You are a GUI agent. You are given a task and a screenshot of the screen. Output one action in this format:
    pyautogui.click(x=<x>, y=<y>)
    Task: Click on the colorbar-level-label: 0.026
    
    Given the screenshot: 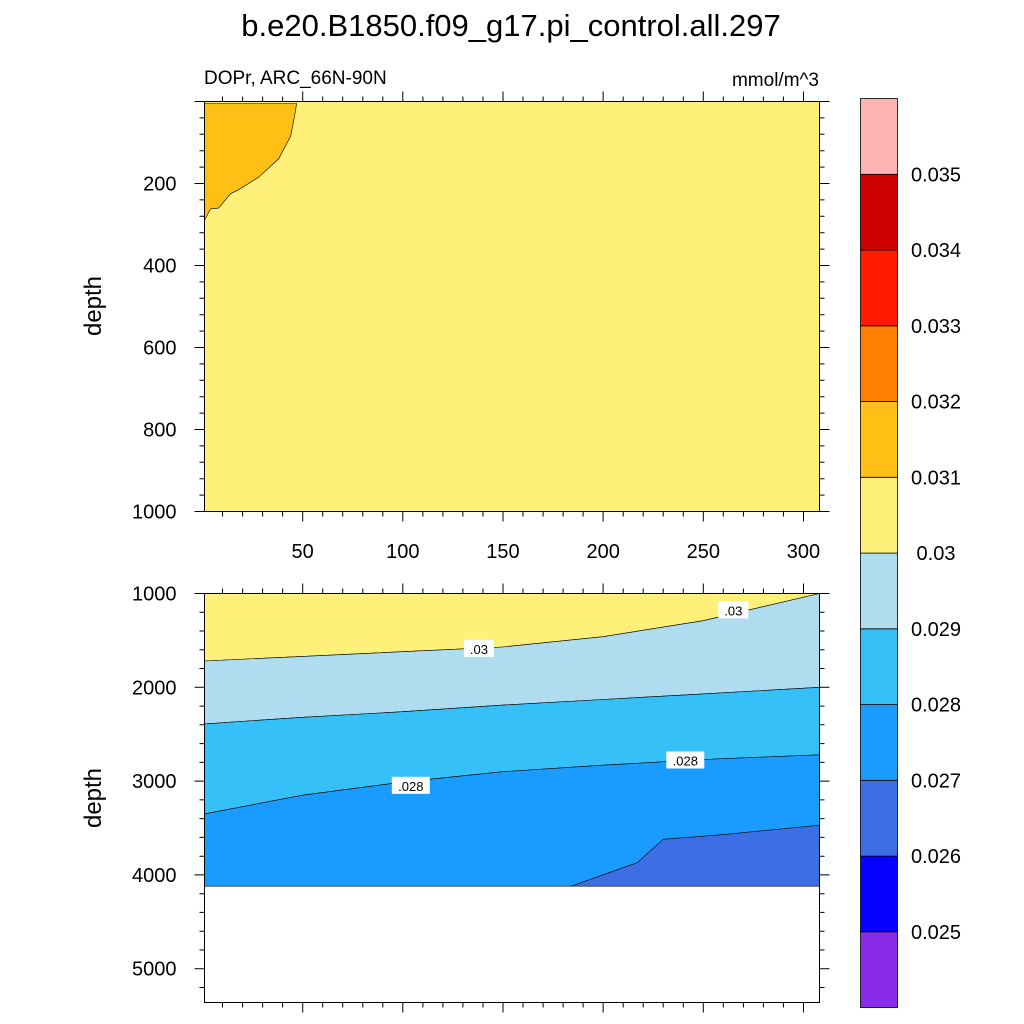 What is the action you would take?
    pyautogui.click(x=936, y=857)
    